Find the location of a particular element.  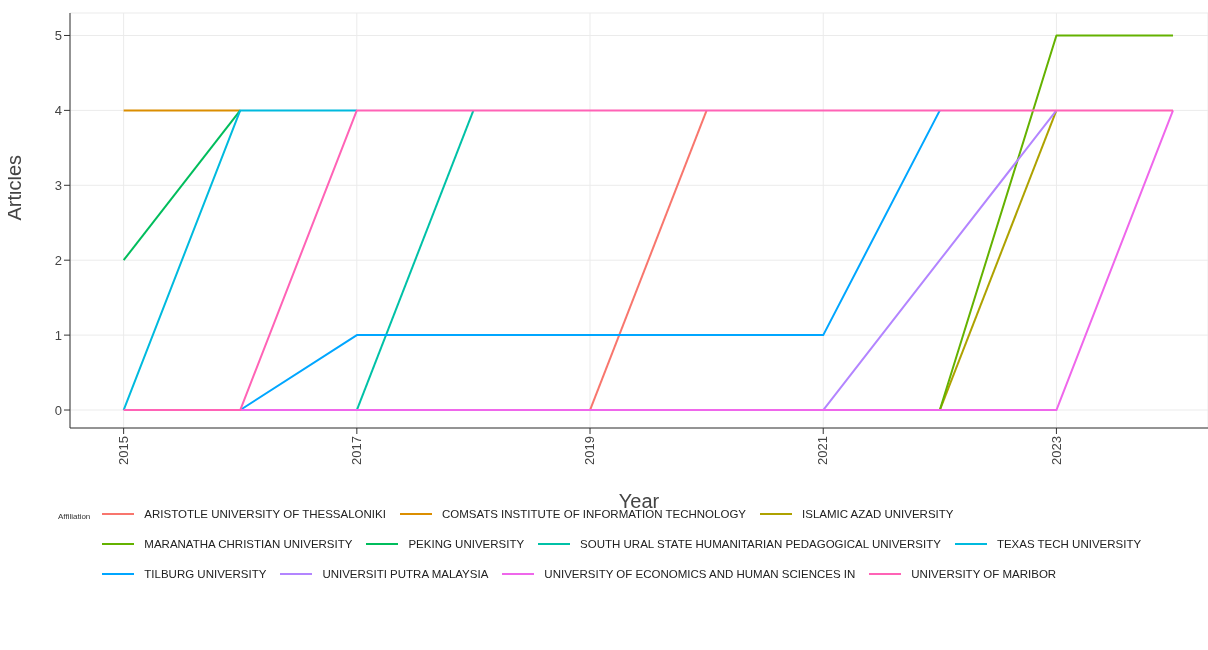

legend-label: ISLAMIC AZAD UNIVERSITY is located at coordinates (878, 514).